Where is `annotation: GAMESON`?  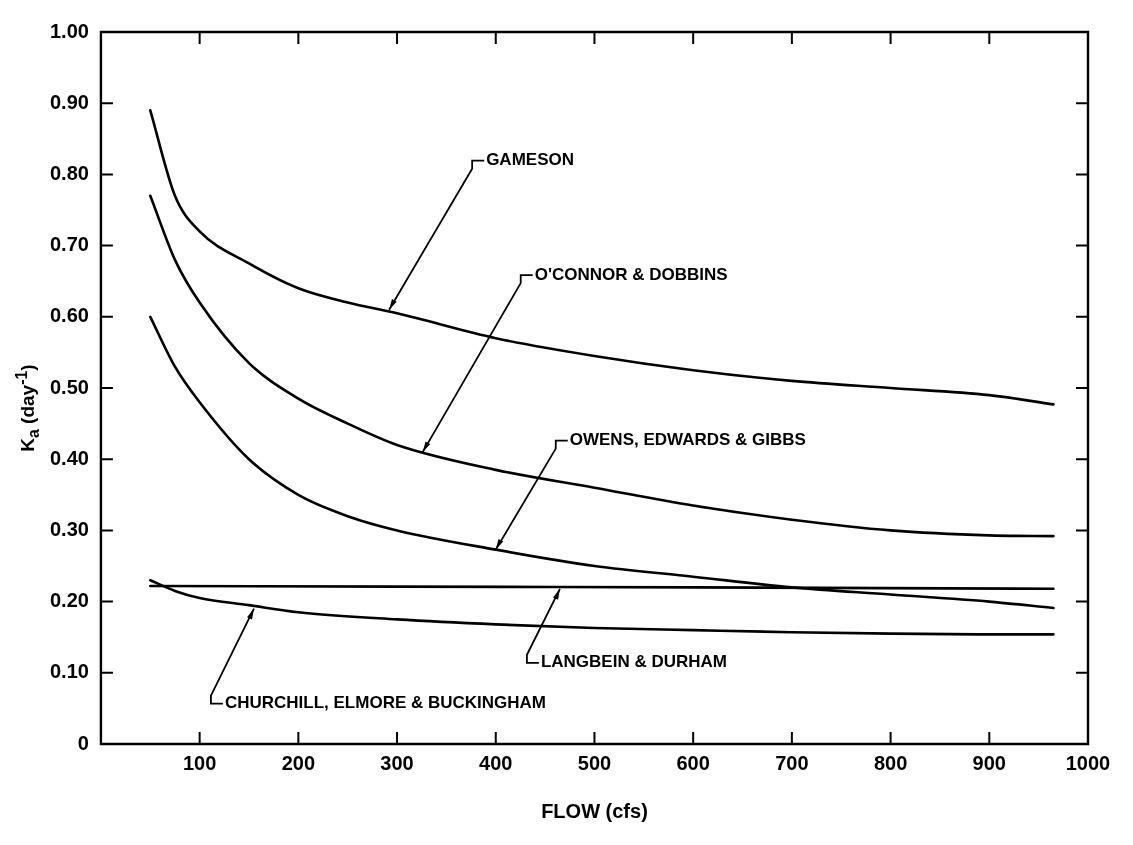 annotation: GAMESON is located at coordinates (530, 160).